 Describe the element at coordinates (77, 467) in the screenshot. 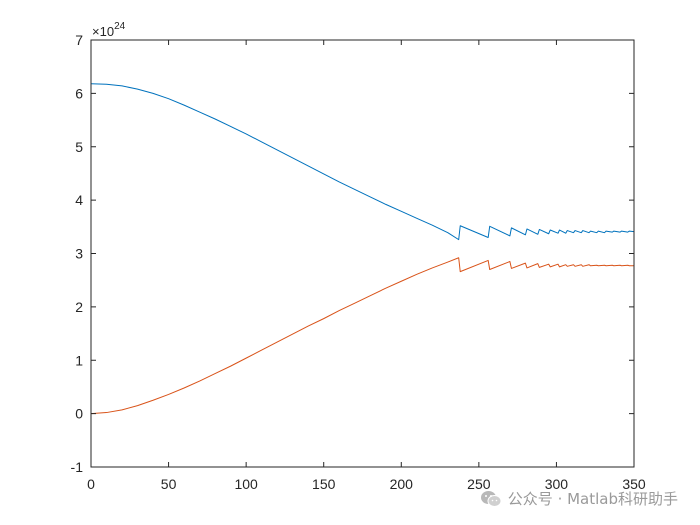

I see `y-tick-label: -1` at that location.